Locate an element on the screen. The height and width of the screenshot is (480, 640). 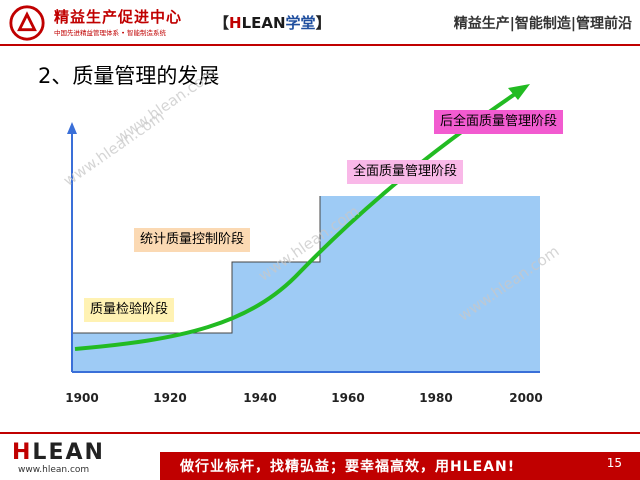
footer-logo: HLEAN is located at coordinates (58, 452).